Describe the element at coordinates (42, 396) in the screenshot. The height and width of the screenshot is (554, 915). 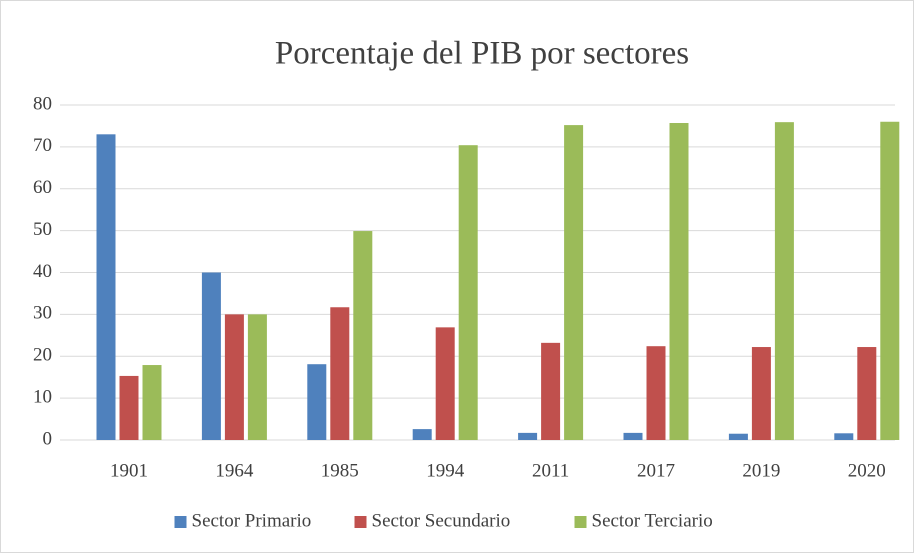
I see `y-tick-label: 10` at that location.